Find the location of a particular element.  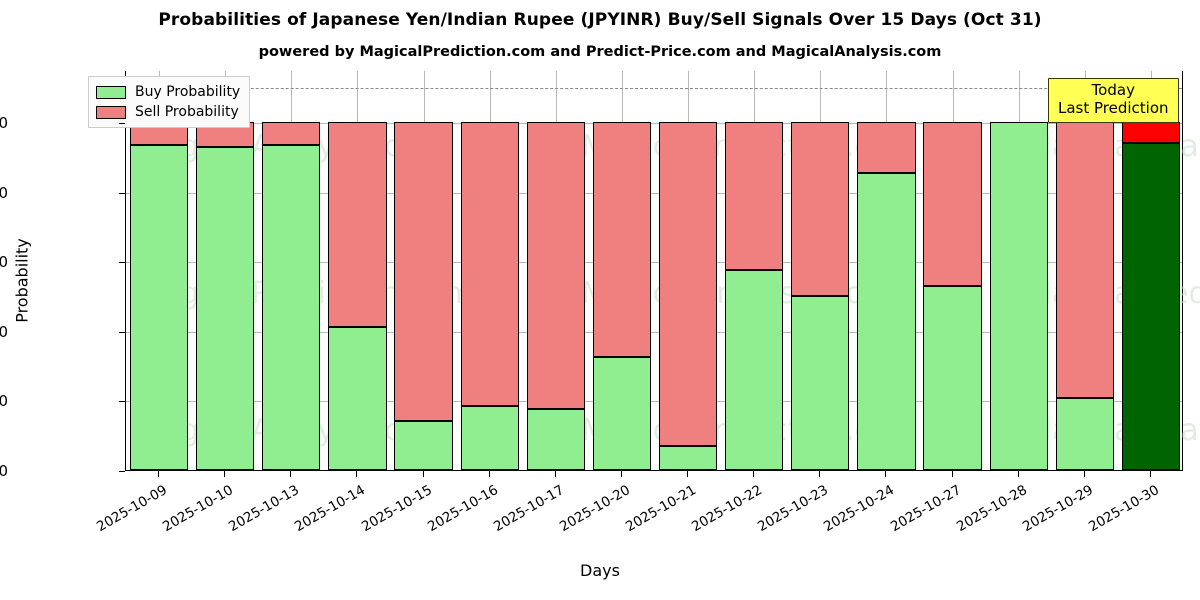

y-tick-label: 80 is located at coordinates (4, 192).